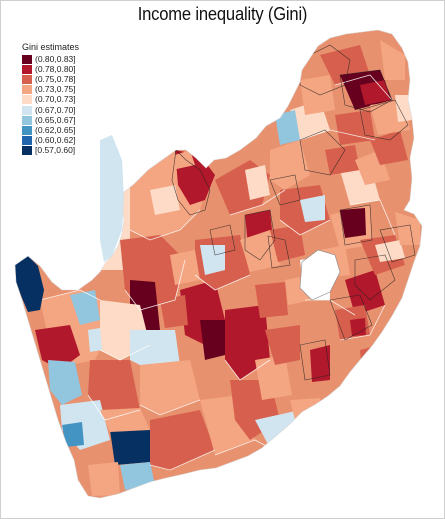 The width and height of the screenshot is (445, 519). I want to click on legend-item: (0.67,0.70], so click(72, 110).